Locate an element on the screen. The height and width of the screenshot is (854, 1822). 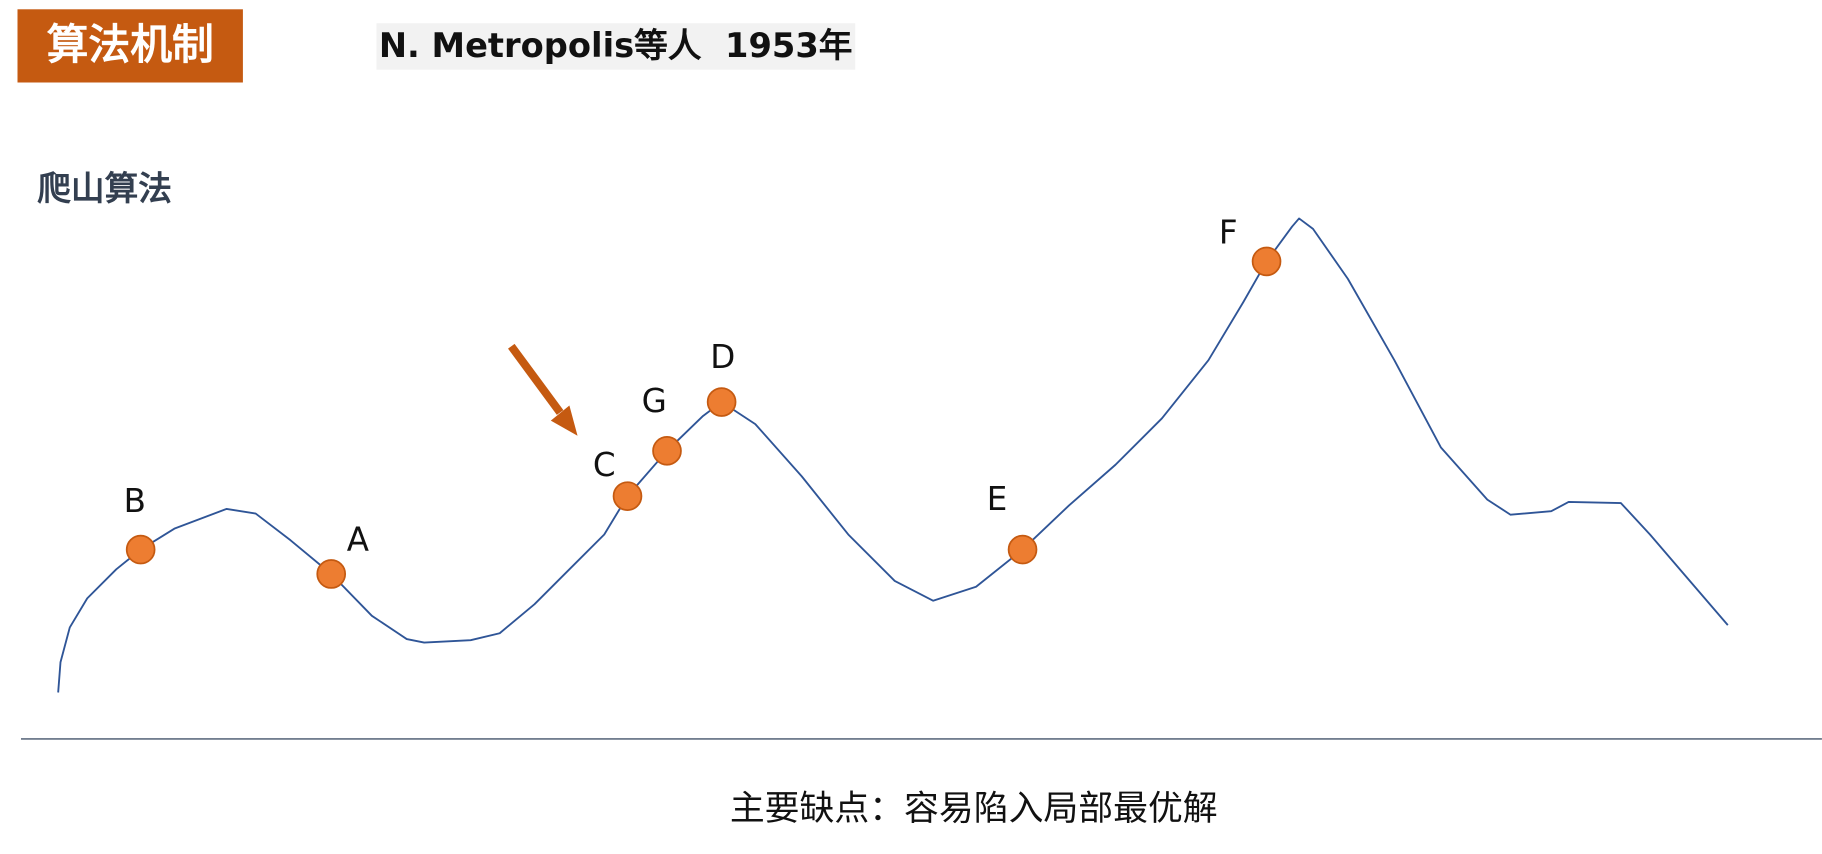
title-box is located at coordinates (130, 46).